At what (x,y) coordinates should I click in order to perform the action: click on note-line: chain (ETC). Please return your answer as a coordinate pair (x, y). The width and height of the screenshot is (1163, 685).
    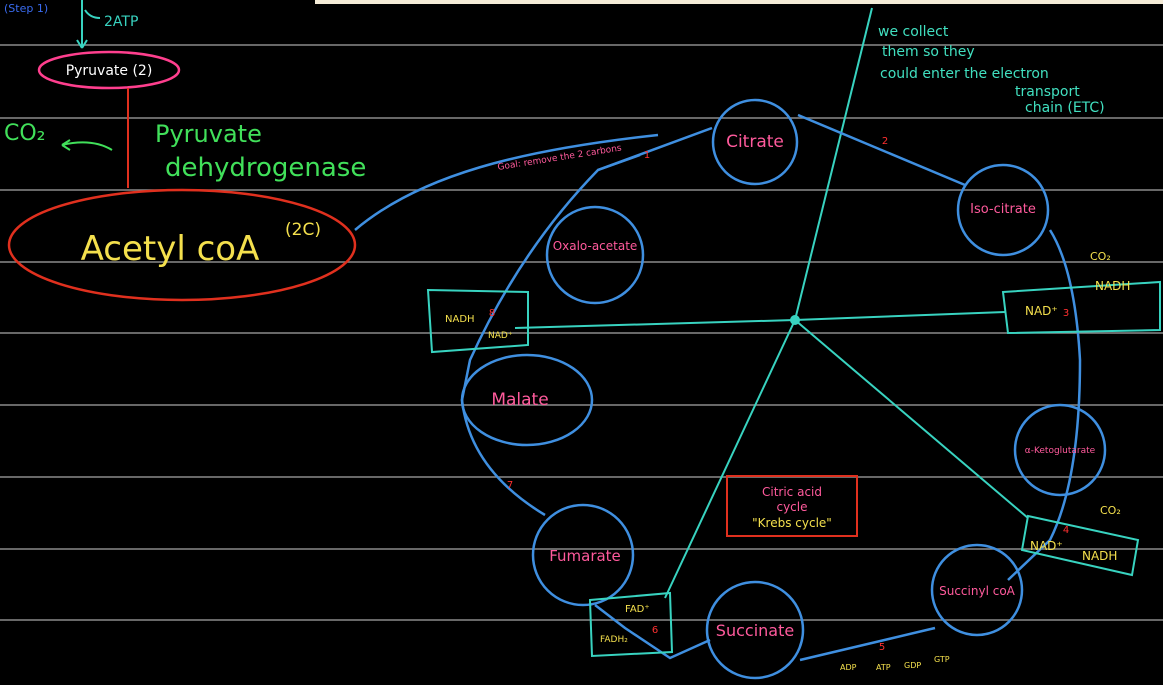
    Looking at the image, I should click on (1065, 108).